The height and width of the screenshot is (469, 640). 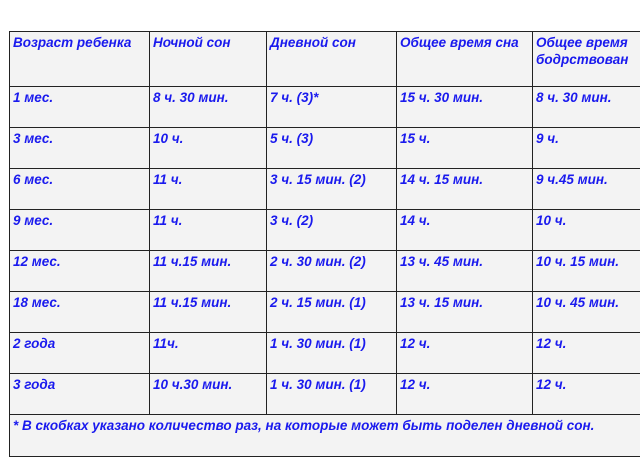 What do you see at coordinates (464, 189) in the screenshot?
I see `table-cell: 14 ч. 15 мин.` at bounding box center [464, 189].